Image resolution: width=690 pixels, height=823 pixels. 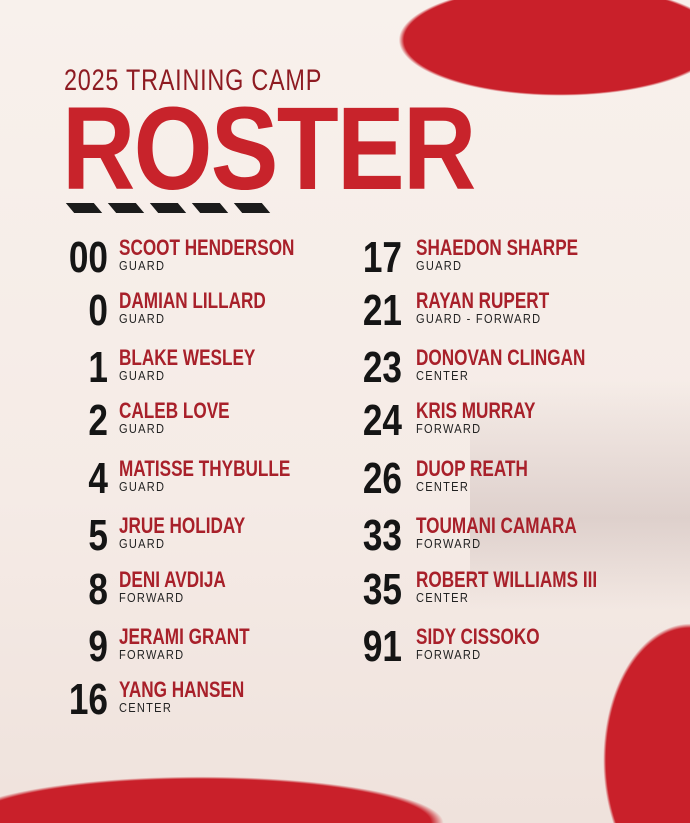 I want to click on jersey-number: 16, so click(x=88, y=699).